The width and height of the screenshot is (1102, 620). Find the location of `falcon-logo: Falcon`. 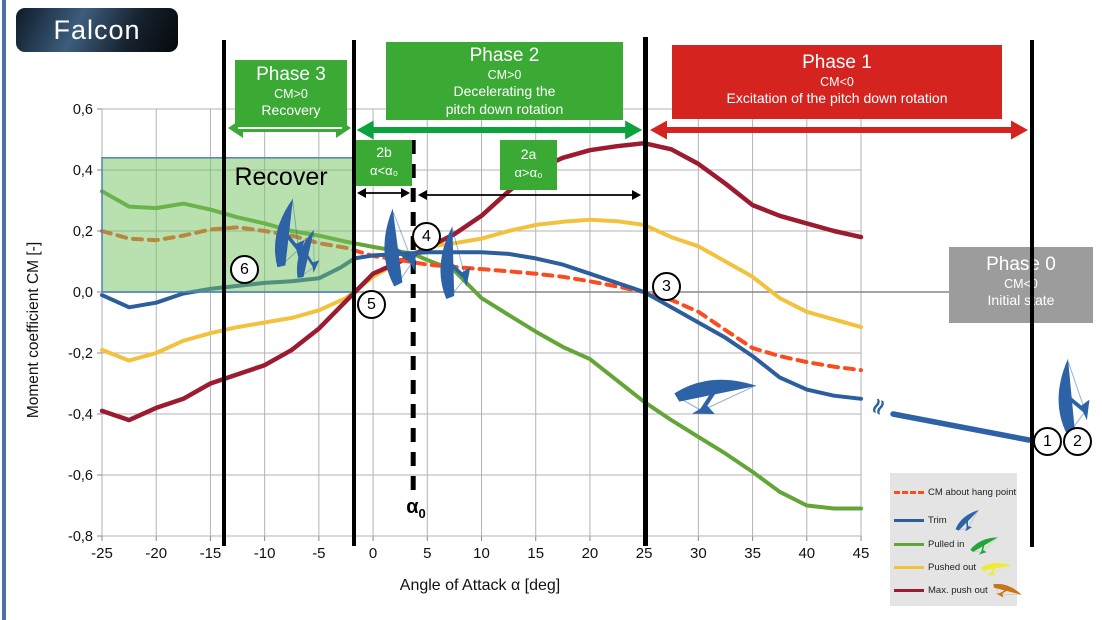

falcon-logo: Falcon is located at coordinates (97, 30).